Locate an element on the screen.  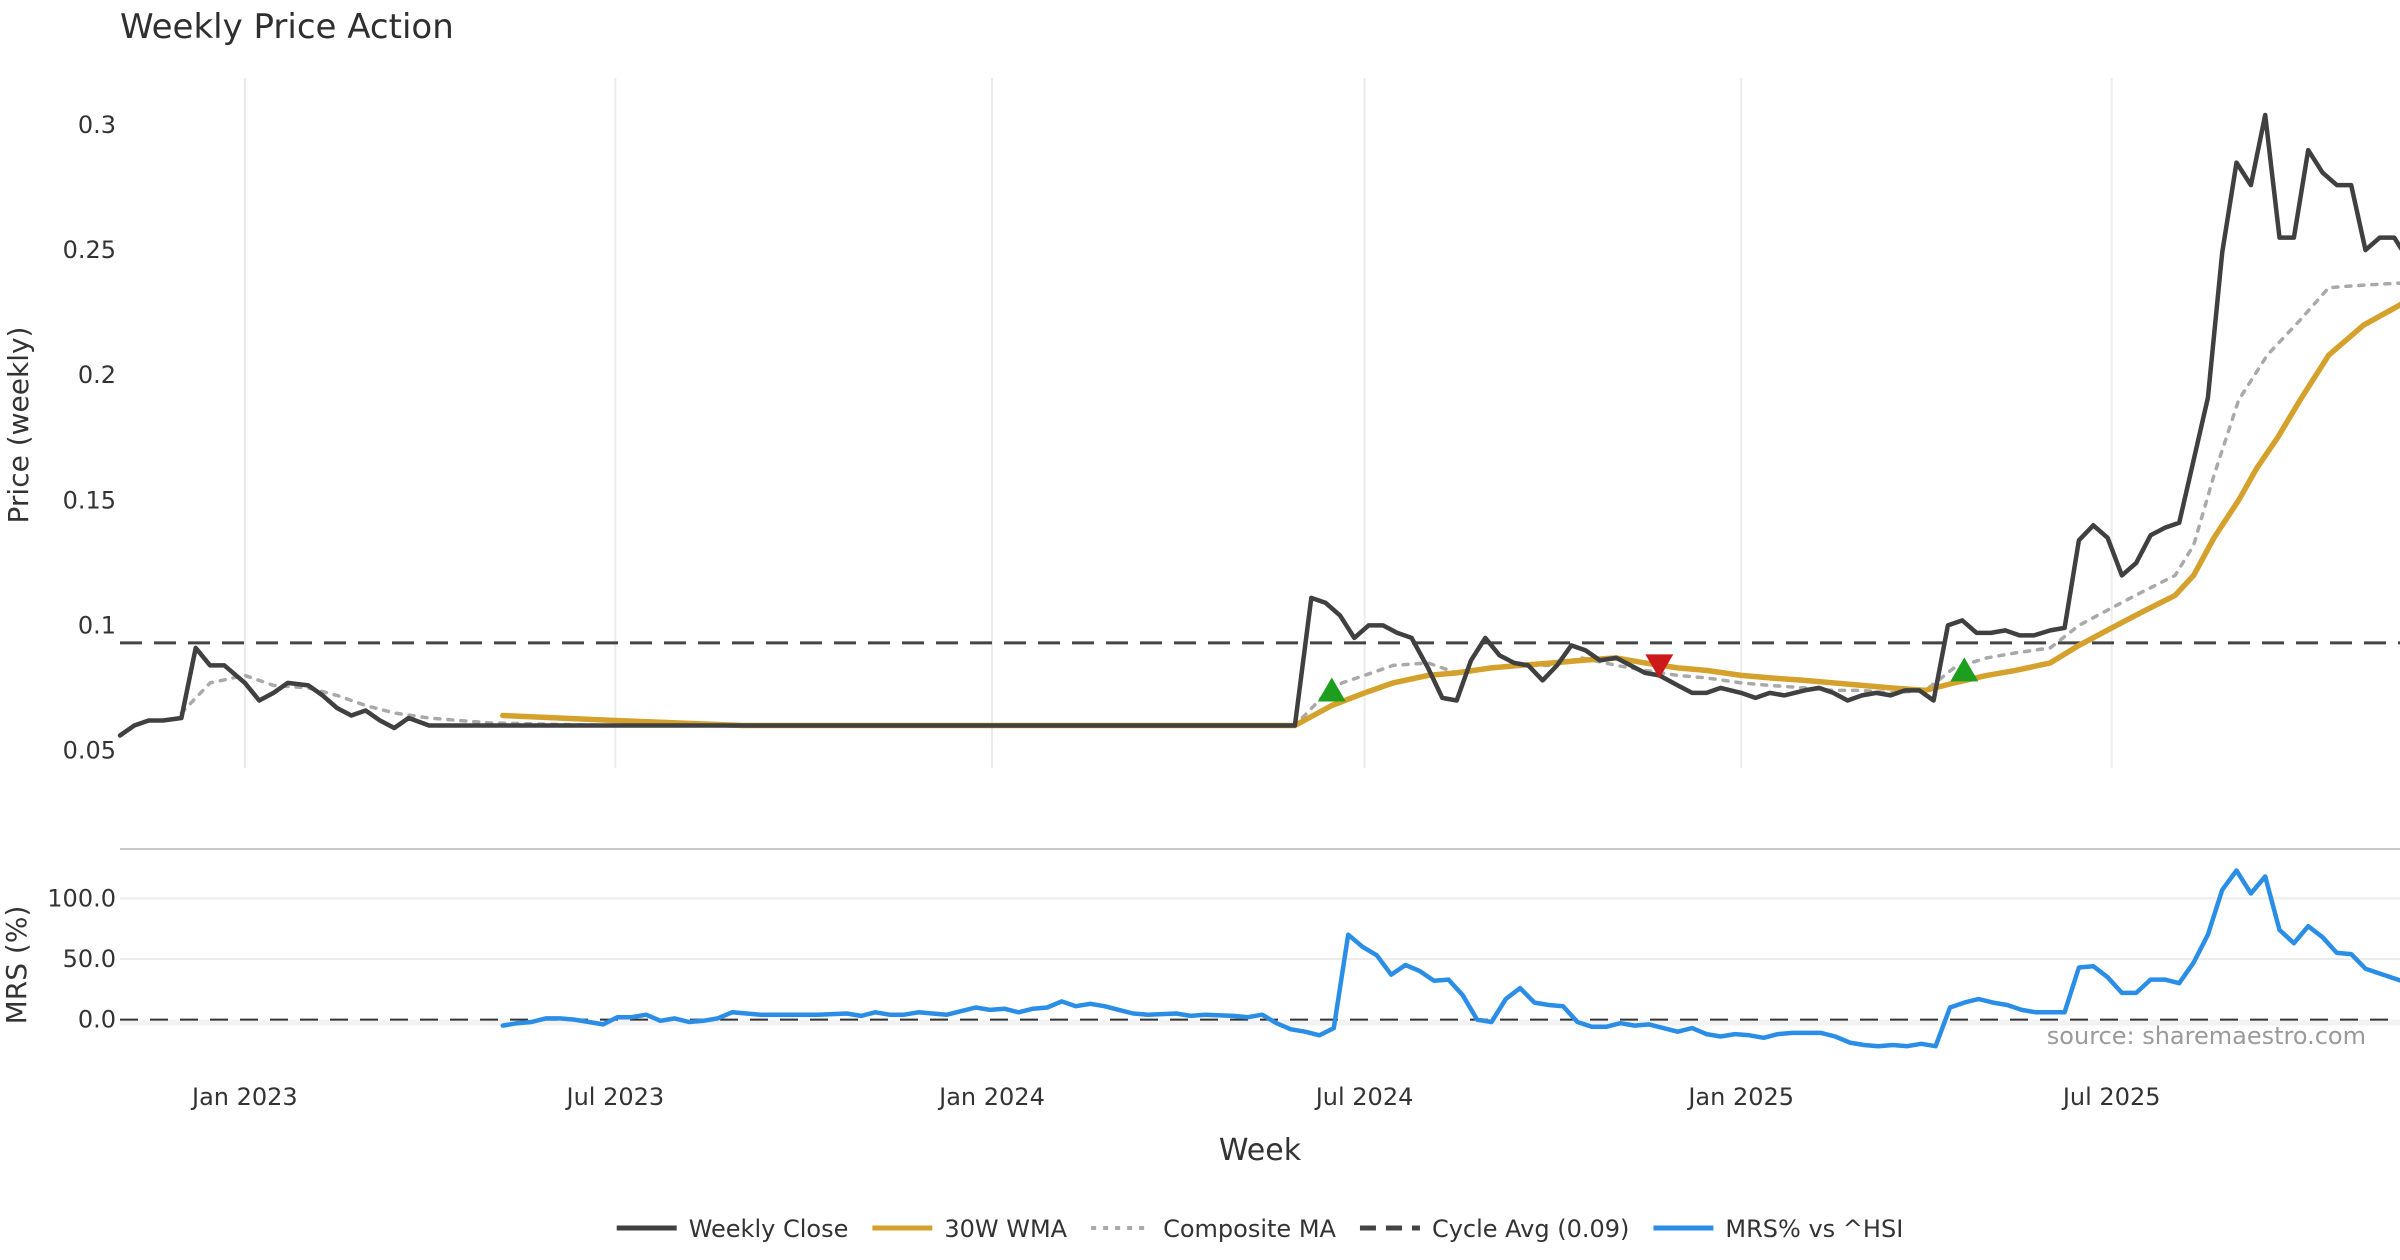
mrs-zero-band is located at coordinates (1260, 1022).